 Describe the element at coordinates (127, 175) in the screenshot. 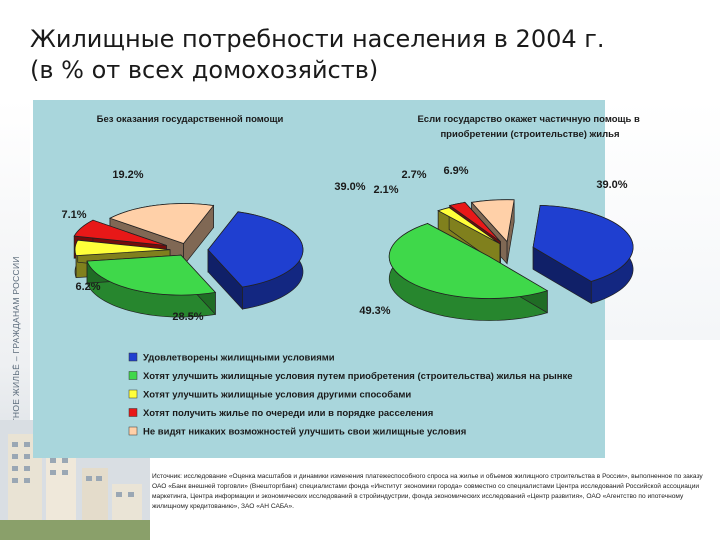

I see `pie-1-label-5: 19.2%` at that location.